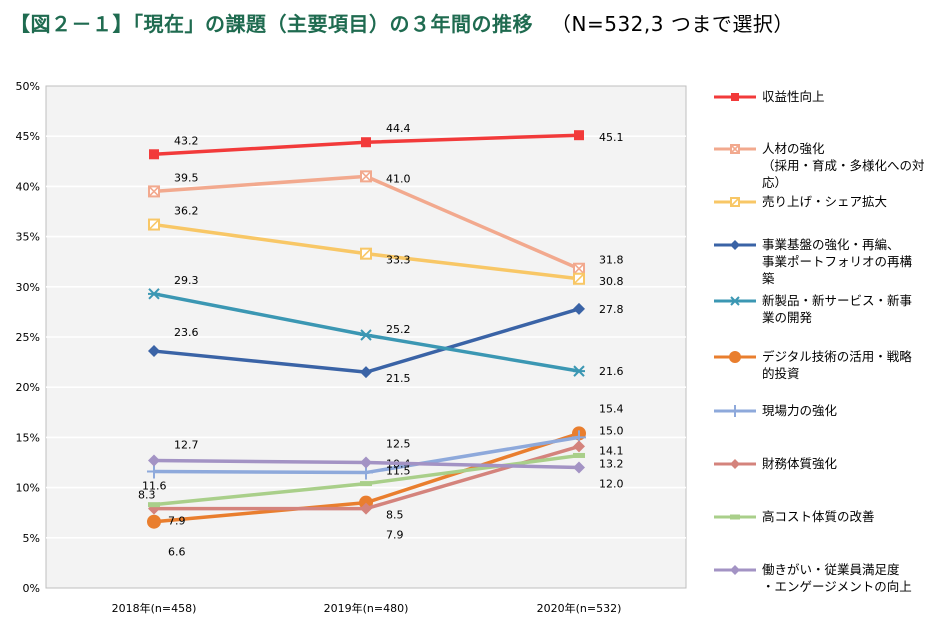 This screenshot has width=940, height=624. Describe the element at coordinates (177, 552) in the screenshot. I see `data-label: 6.6` at that location.